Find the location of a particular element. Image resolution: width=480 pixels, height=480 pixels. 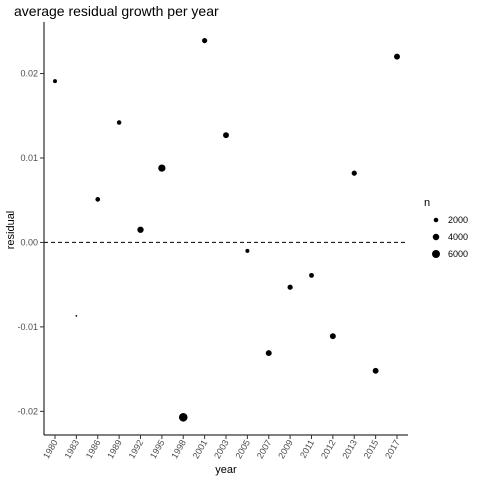

y-tick-label: -0.01 is located at coordinates (27, 327).